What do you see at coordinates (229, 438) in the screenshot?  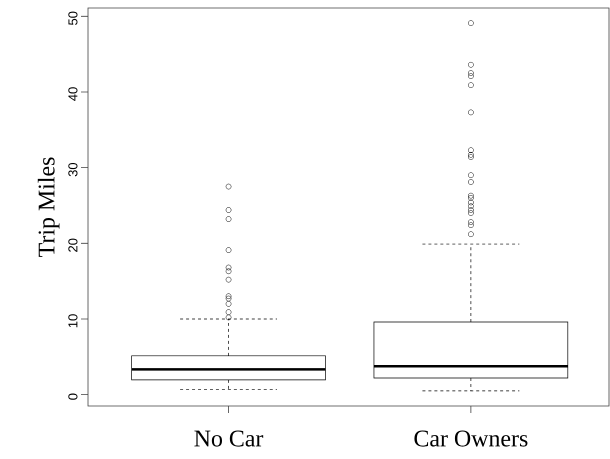 I see `x-tick-label: No Car` at bounding box center [229, 438].